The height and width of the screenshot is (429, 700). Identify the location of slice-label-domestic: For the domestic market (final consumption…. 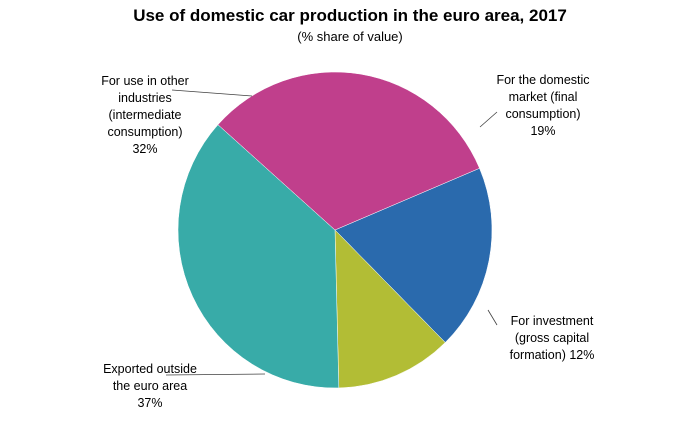
(543, 106).